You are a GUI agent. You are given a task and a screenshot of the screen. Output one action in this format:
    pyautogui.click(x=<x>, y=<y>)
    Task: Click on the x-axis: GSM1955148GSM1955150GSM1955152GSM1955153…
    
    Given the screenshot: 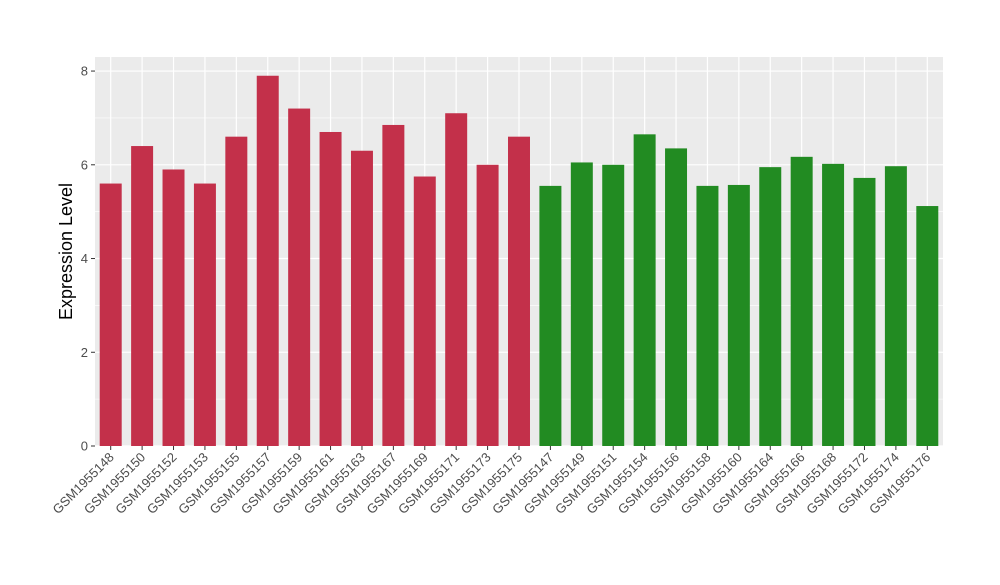 What is the action you would take?
    pyautogui.click(x=491, y=481)
    